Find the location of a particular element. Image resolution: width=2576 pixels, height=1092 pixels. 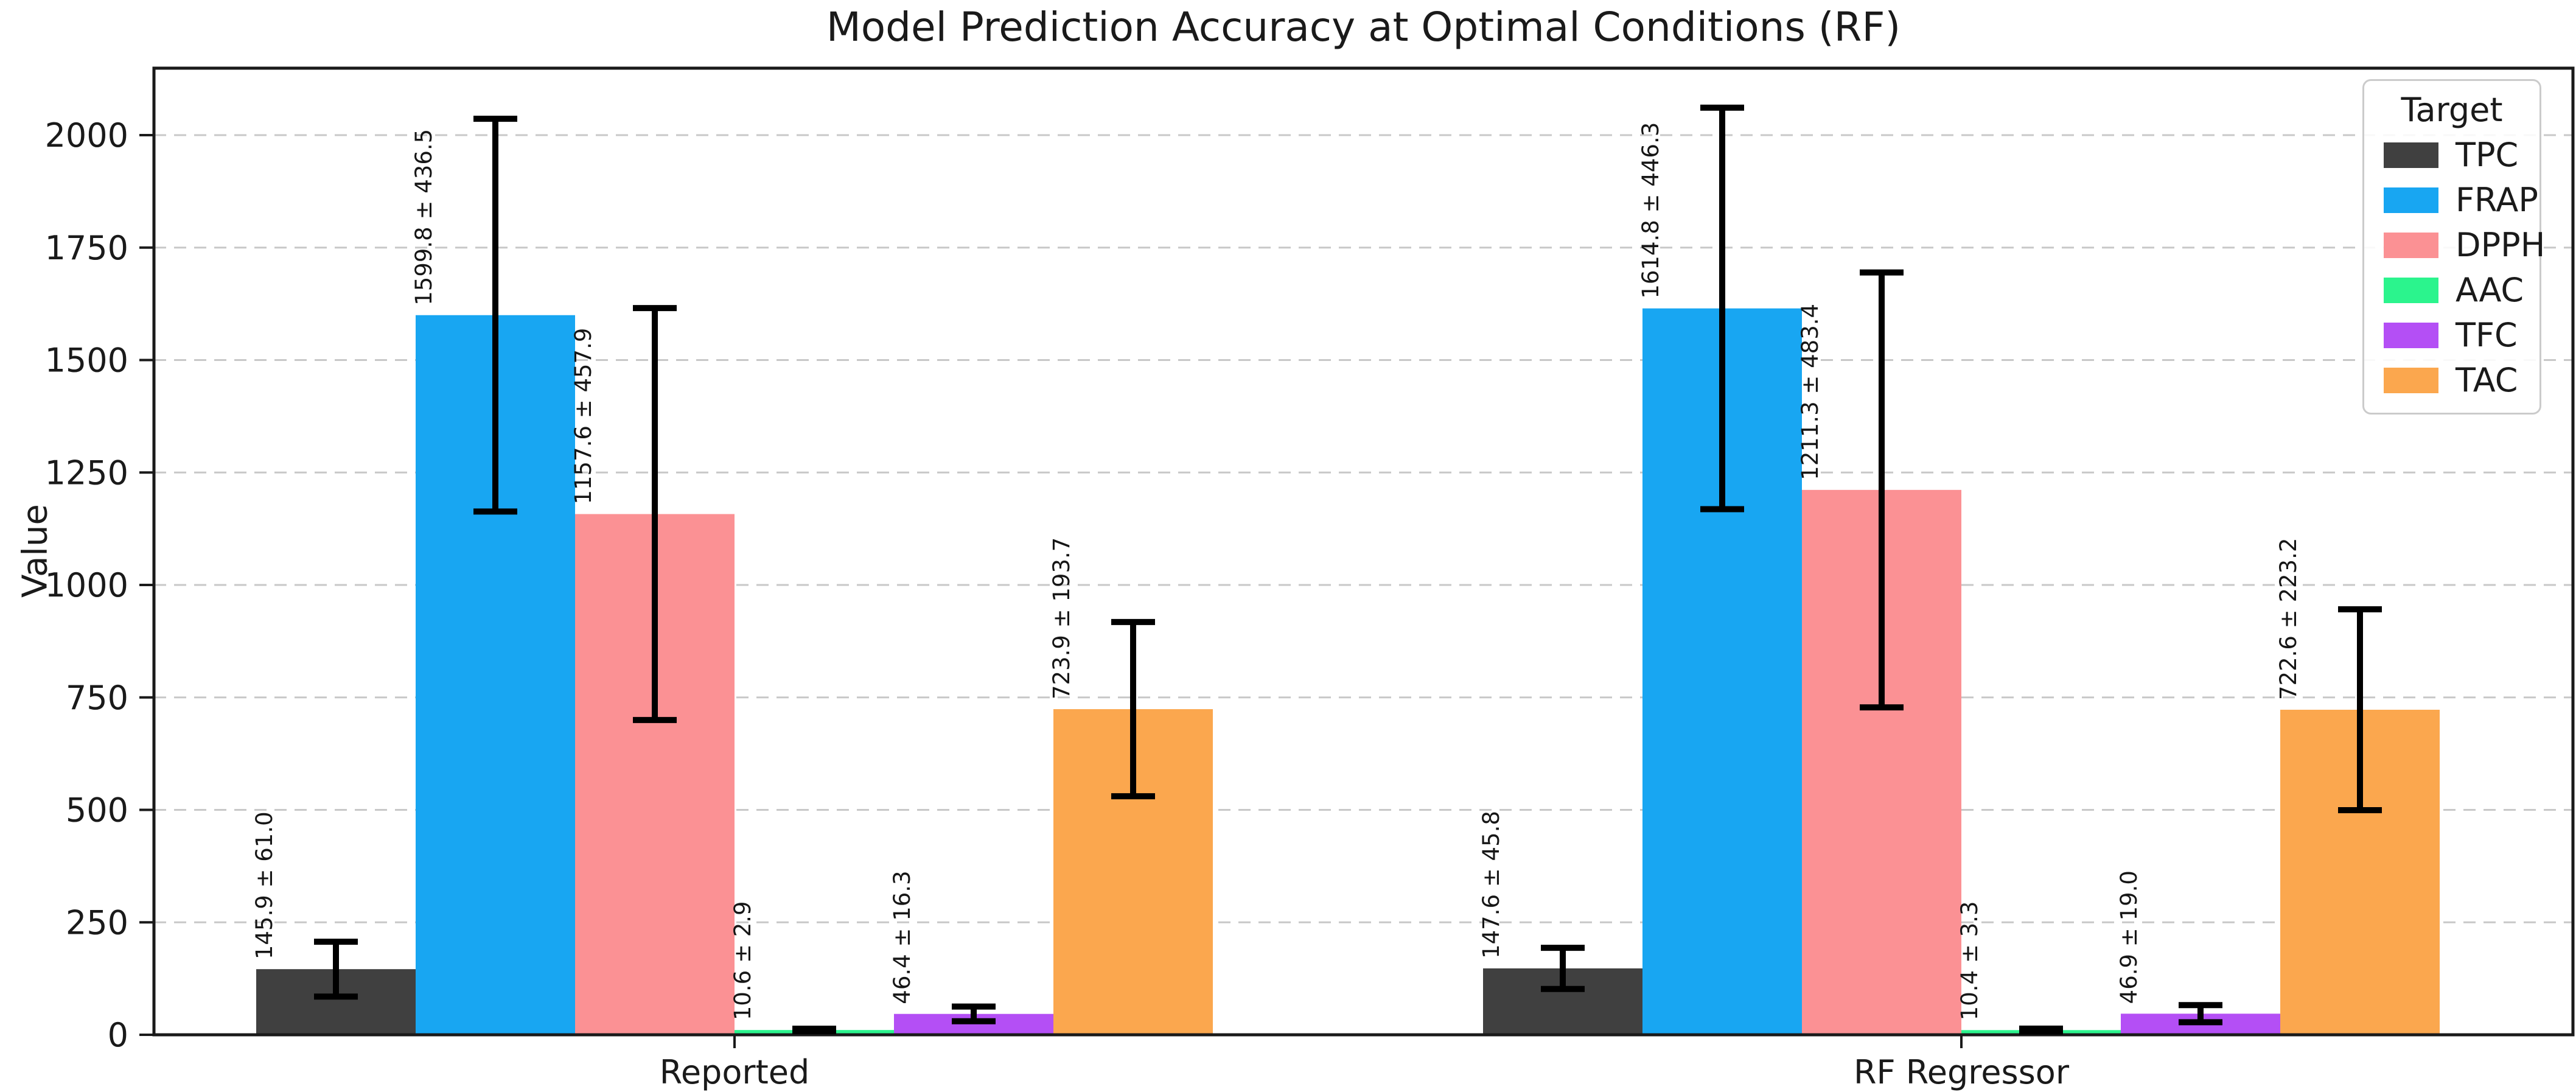

legend-swatch-aac is located at coordinates (2411, 290).